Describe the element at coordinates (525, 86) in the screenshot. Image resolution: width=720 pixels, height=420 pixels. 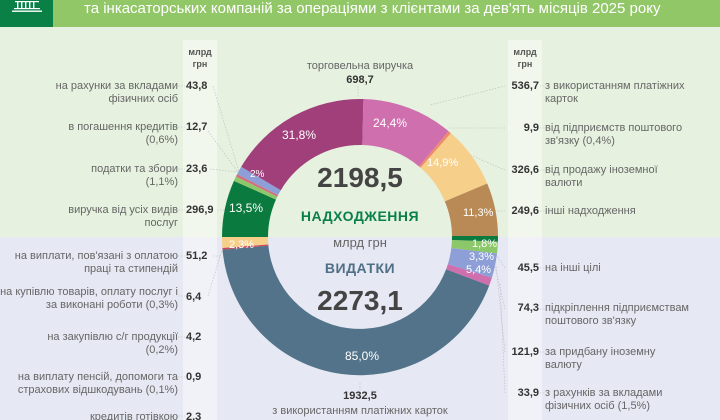
I see `income-right-value: 536,7` at that location.